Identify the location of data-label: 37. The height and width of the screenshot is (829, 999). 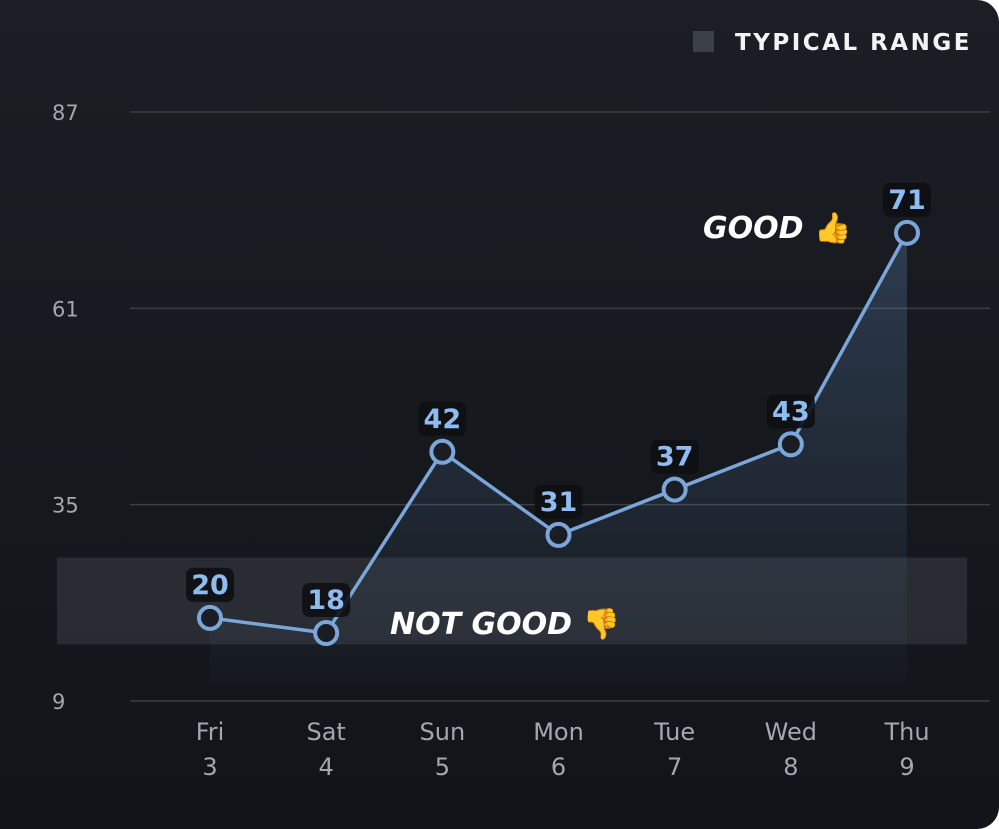
(675, 457).